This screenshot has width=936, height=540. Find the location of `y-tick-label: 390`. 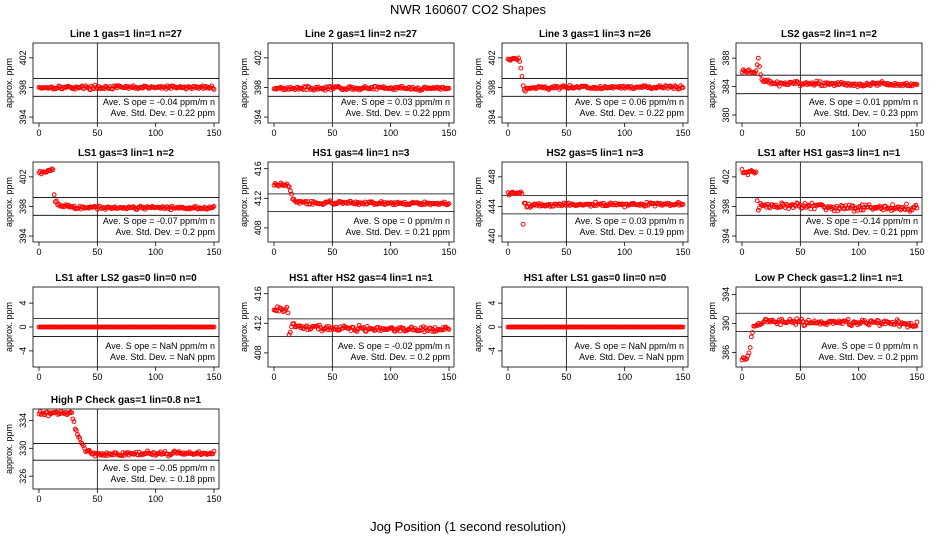

y-tick-label: 390 is located at coordinates (726, 323).